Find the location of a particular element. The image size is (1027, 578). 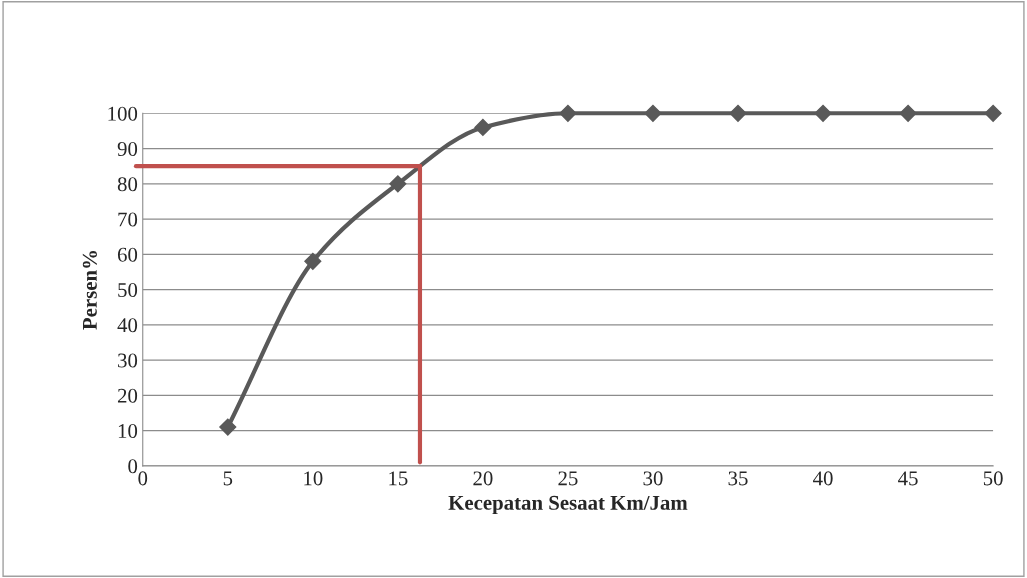

x-tick-label: 40 is located at coordinates (823, 478).